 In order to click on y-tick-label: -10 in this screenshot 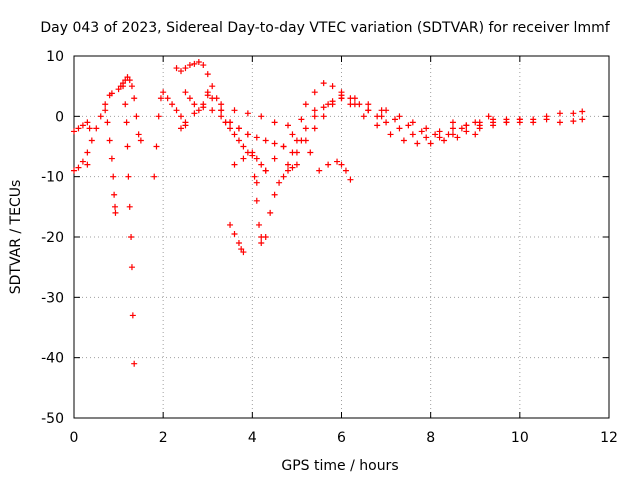, I will do `click(52, 178)`.